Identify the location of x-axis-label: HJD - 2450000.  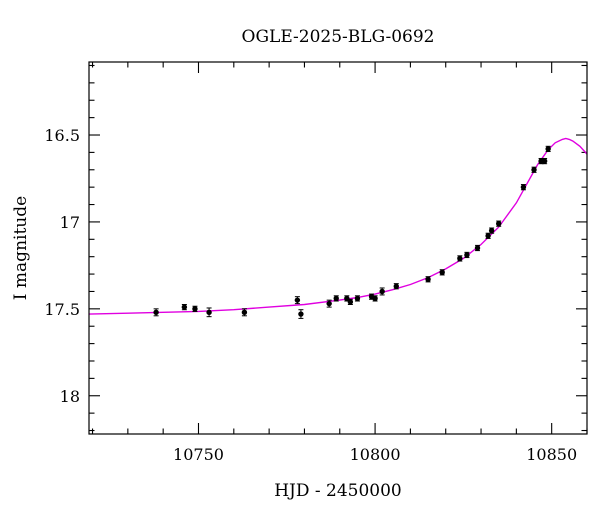
(338, 491).